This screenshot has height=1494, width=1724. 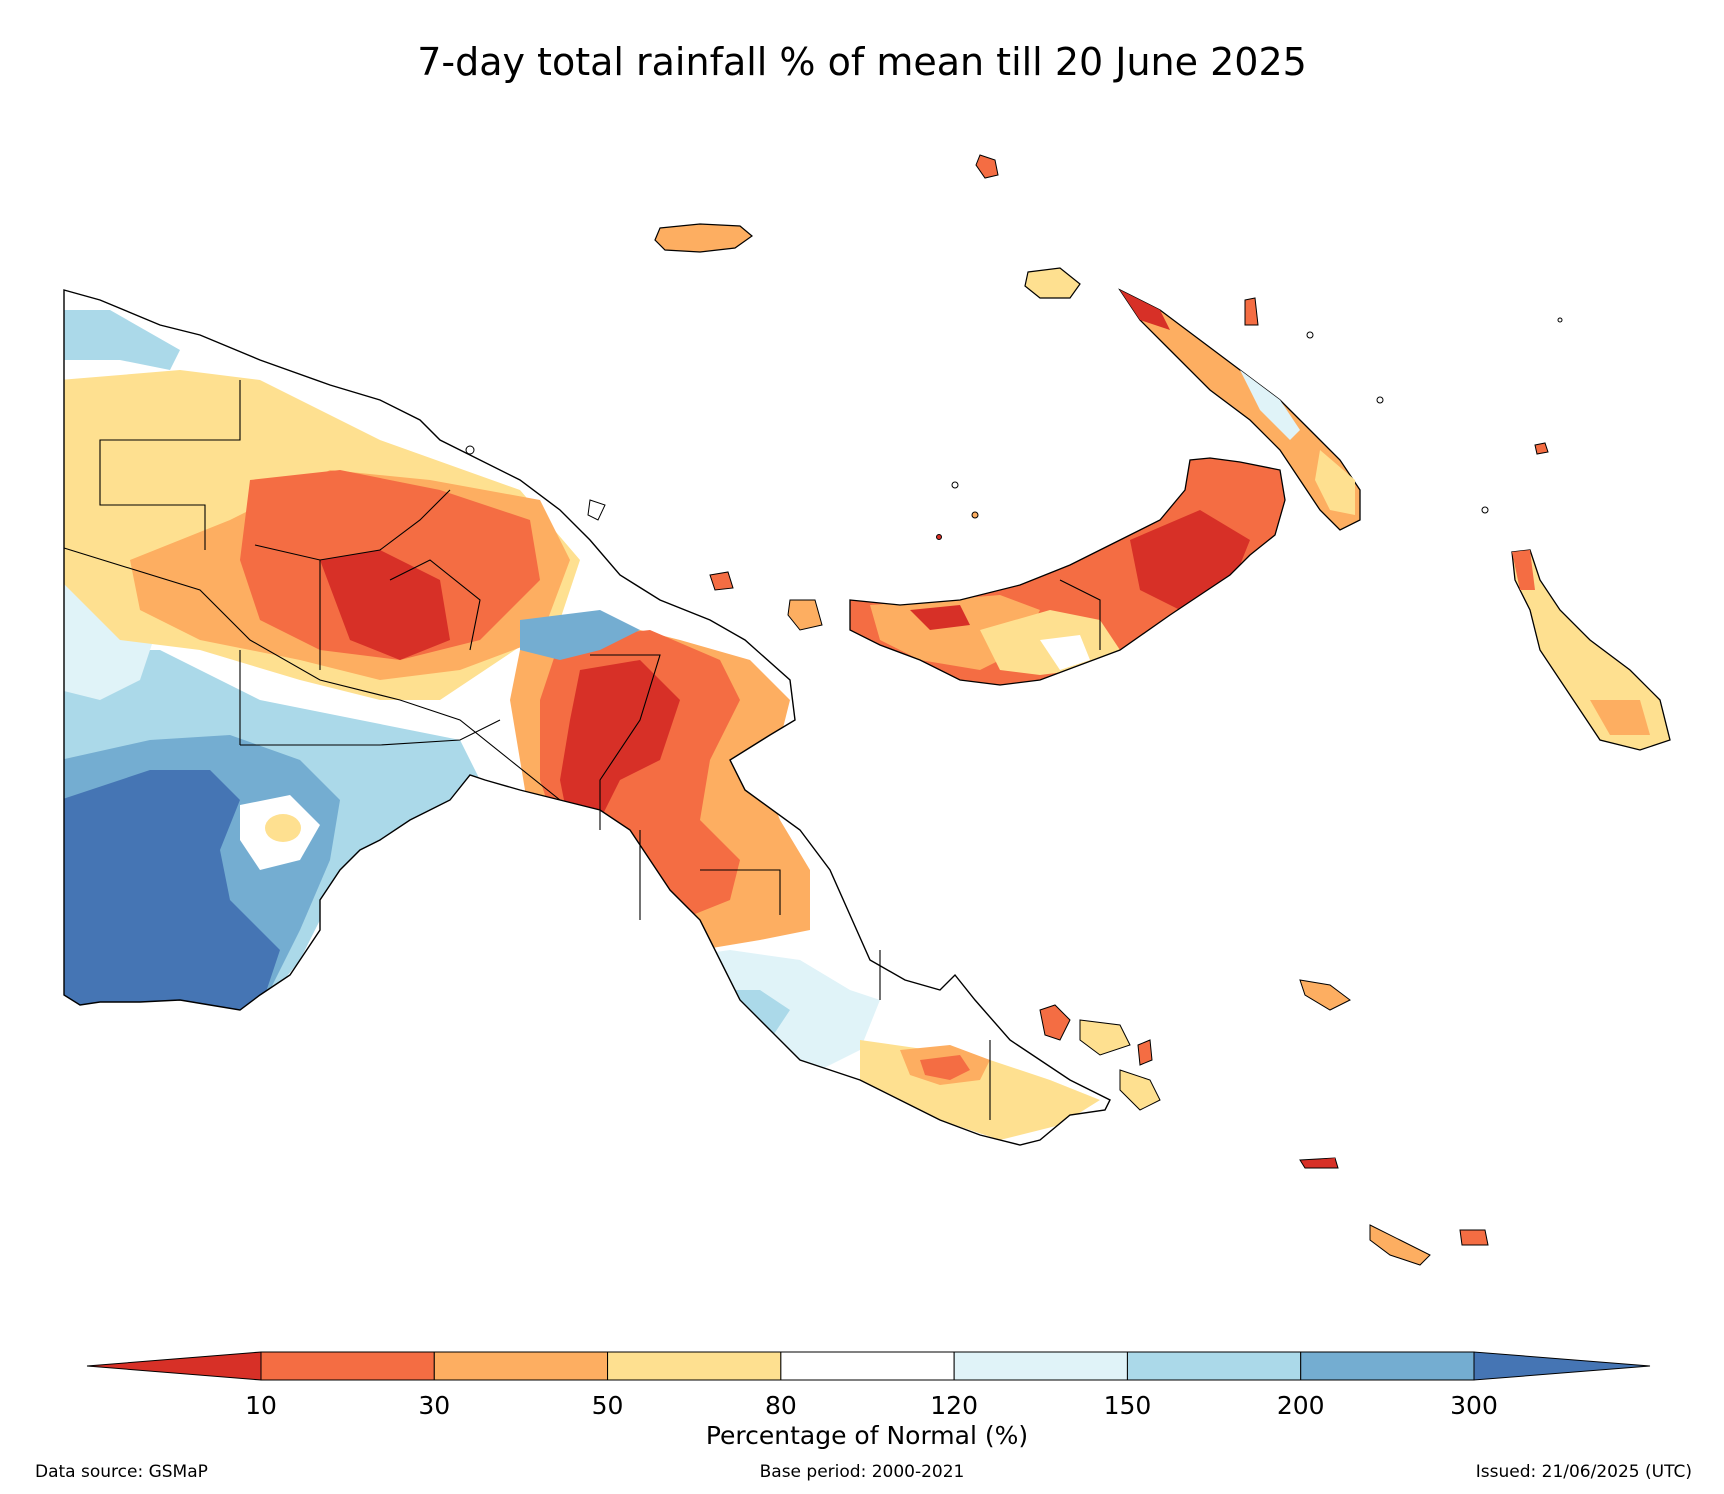 What do you see at coordinates (862, 1472) in the screenshot?
I see `base-period: Base period: 2000-2021` at bounding box center [862, 1472].